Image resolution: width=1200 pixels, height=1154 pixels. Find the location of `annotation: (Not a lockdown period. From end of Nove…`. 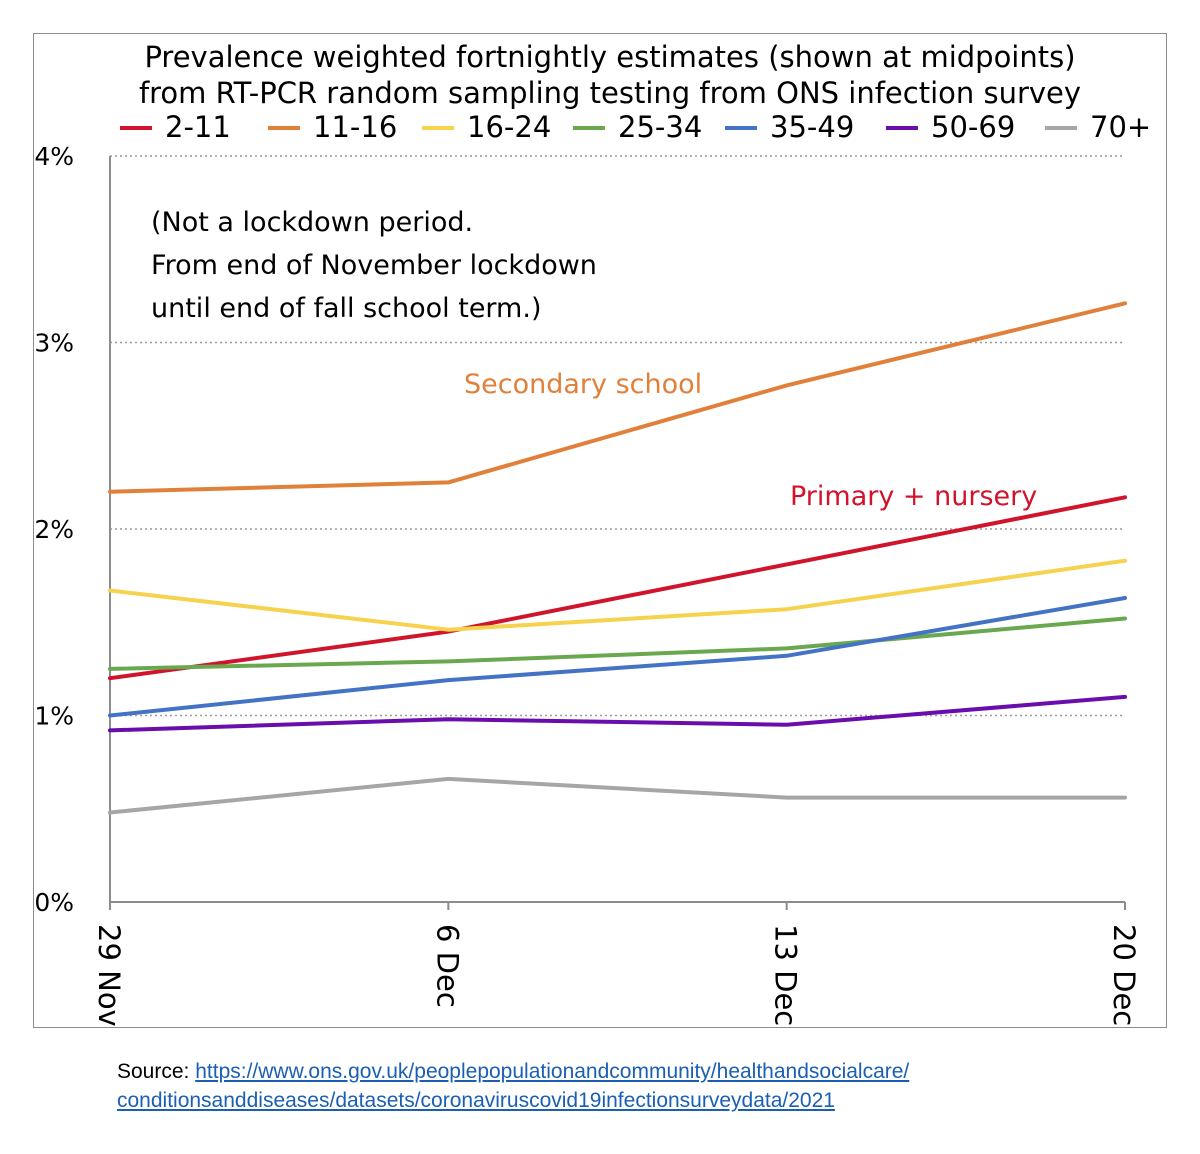

annotation: (Not a lockdown period. From end of Nove… is located at coordinates (374, 265).